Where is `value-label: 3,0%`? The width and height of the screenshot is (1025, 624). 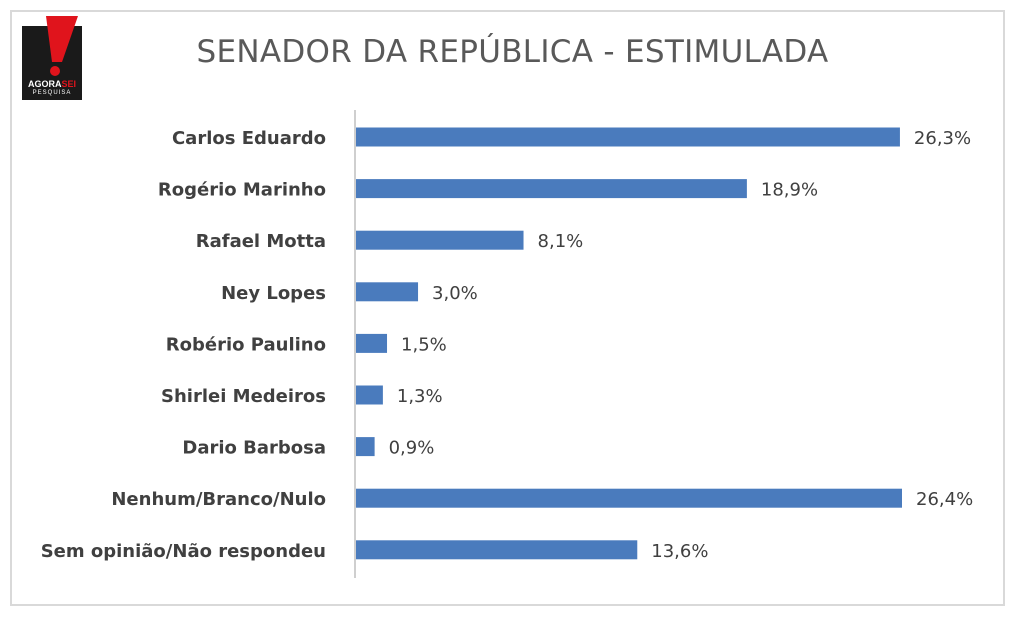
value-label: 3,0% is located at coordinates (455, 293).